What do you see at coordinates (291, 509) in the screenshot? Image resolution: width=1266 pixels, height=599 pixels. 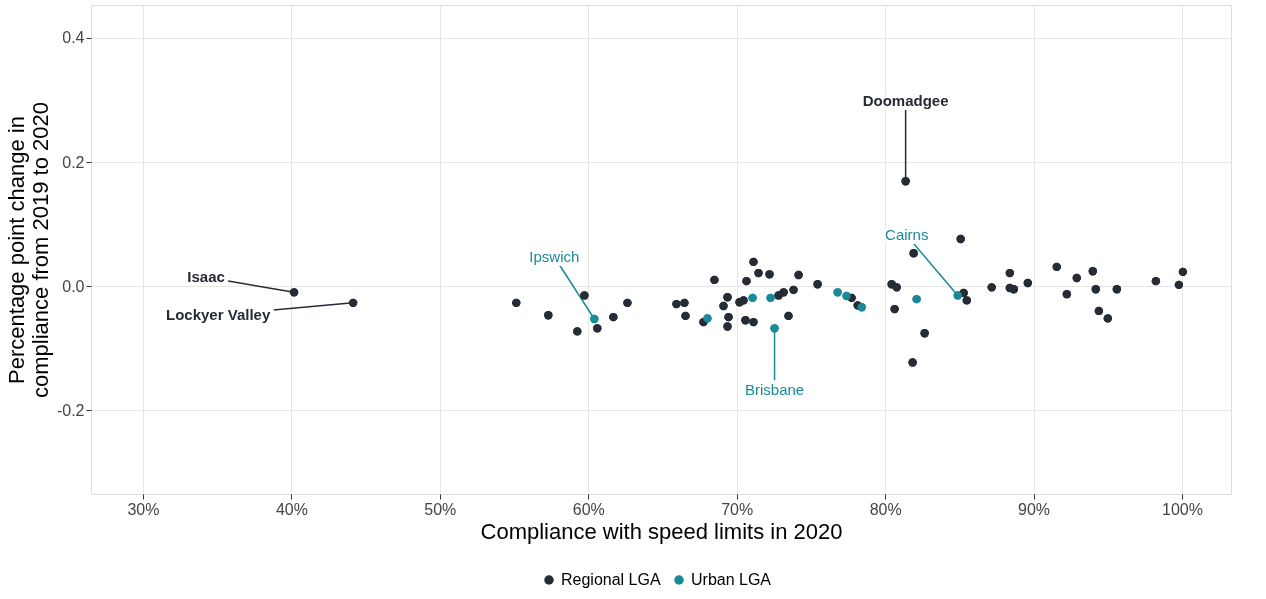 I see `x-tick-label: 40%` at bounding box center [291, 509].